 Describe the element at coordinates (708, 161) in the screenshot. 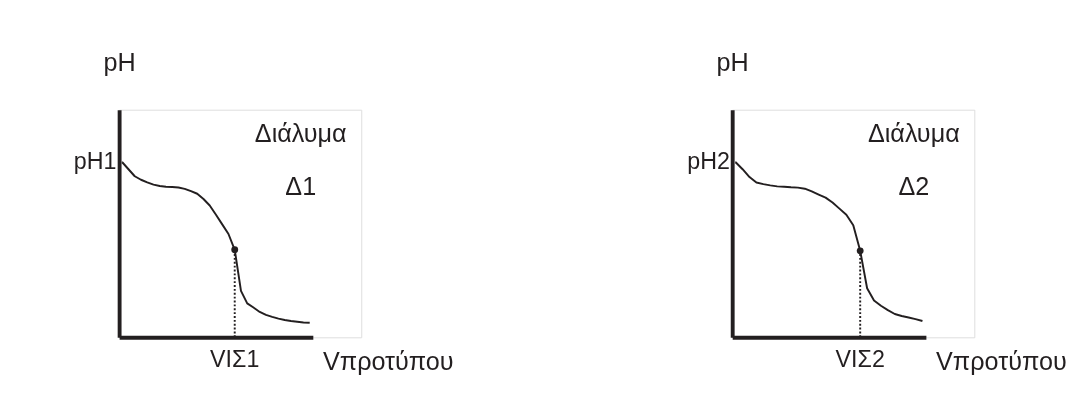

I see `text: pH2` at that location.